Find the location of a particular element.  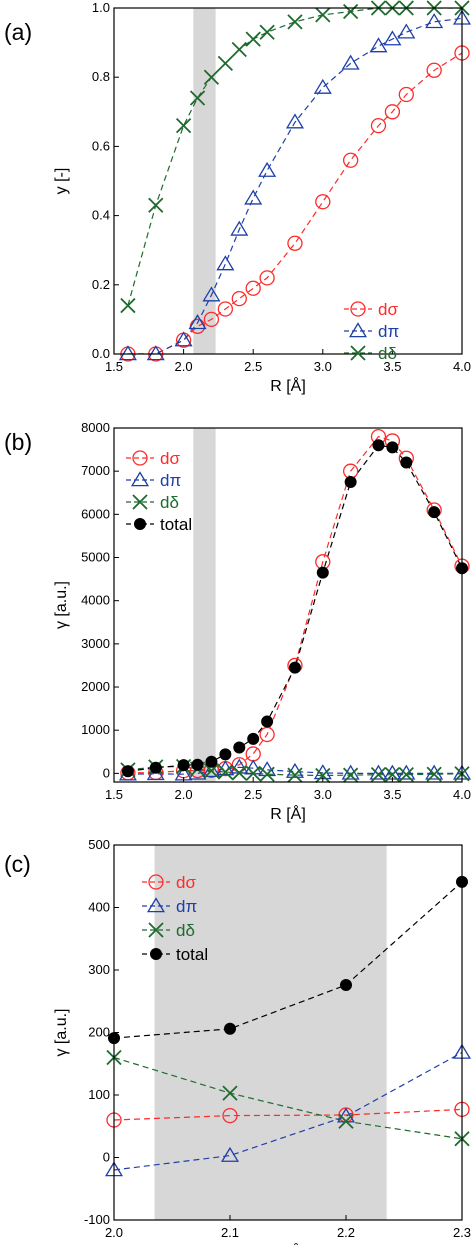

y-tick-label: 8000 is located at coordinates (95, 427).